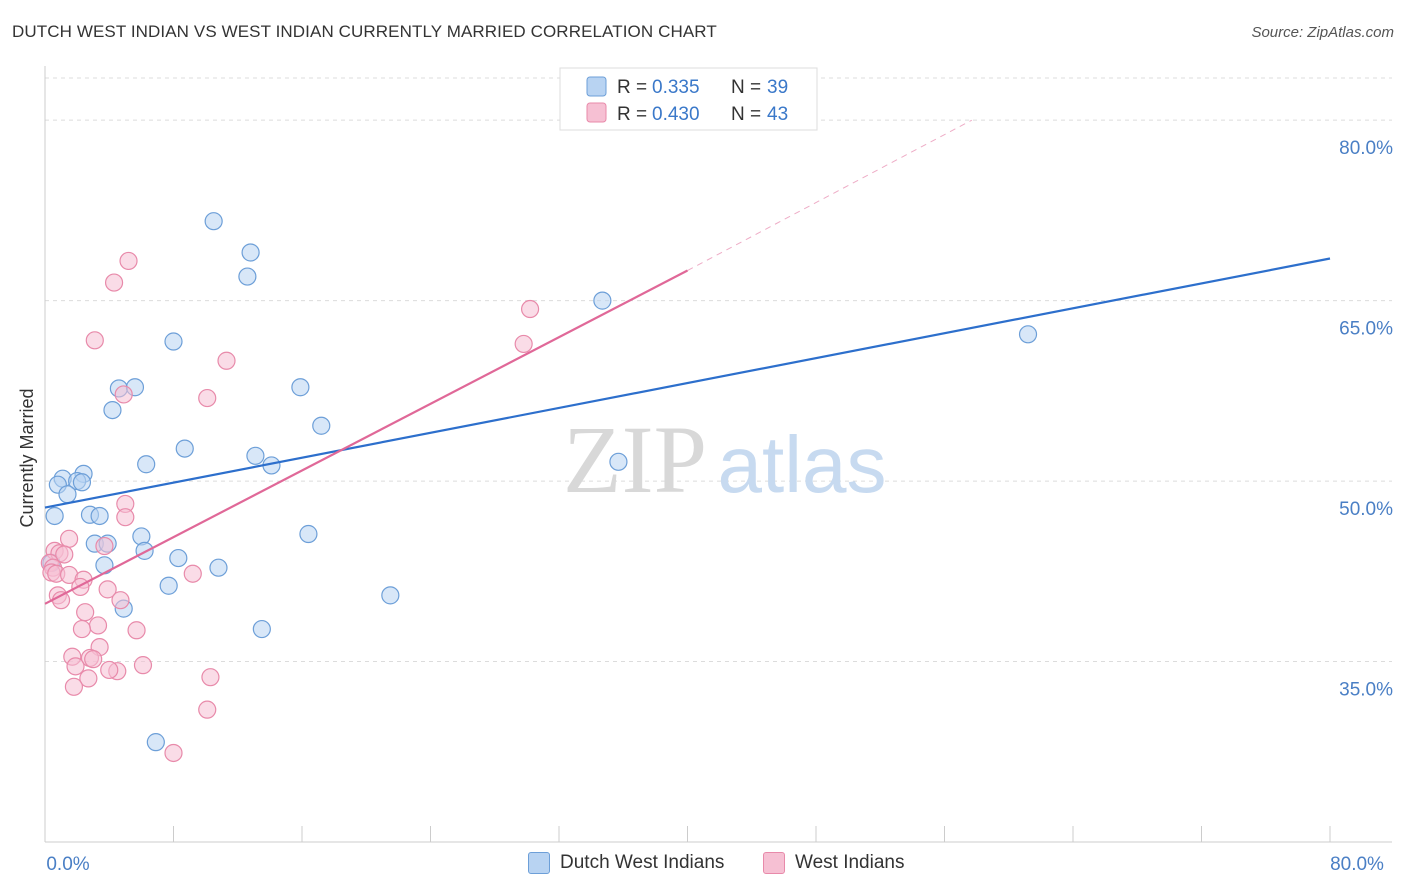  What do you see at coordinates (830, 195) in the screenshot?
I see `trendline-west-extension` at bounding box center [830, 195].